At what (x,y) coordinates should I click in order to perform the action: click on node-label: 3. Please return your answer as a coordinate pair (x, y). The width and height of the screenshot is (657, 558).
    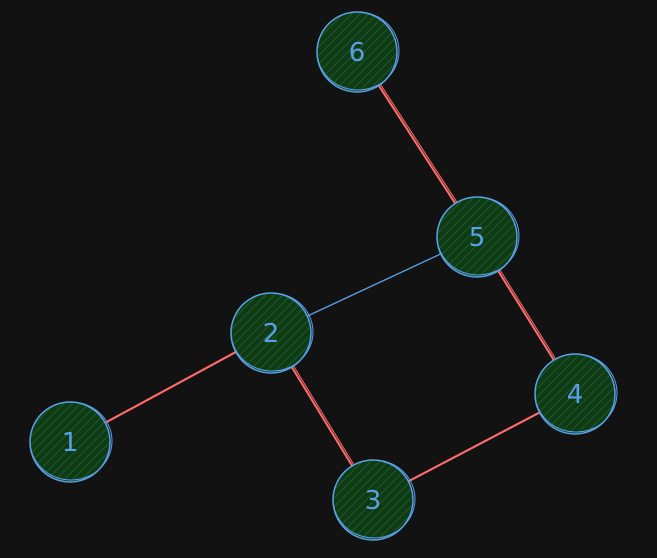
    Looking at the image, I should click on (373, 501).